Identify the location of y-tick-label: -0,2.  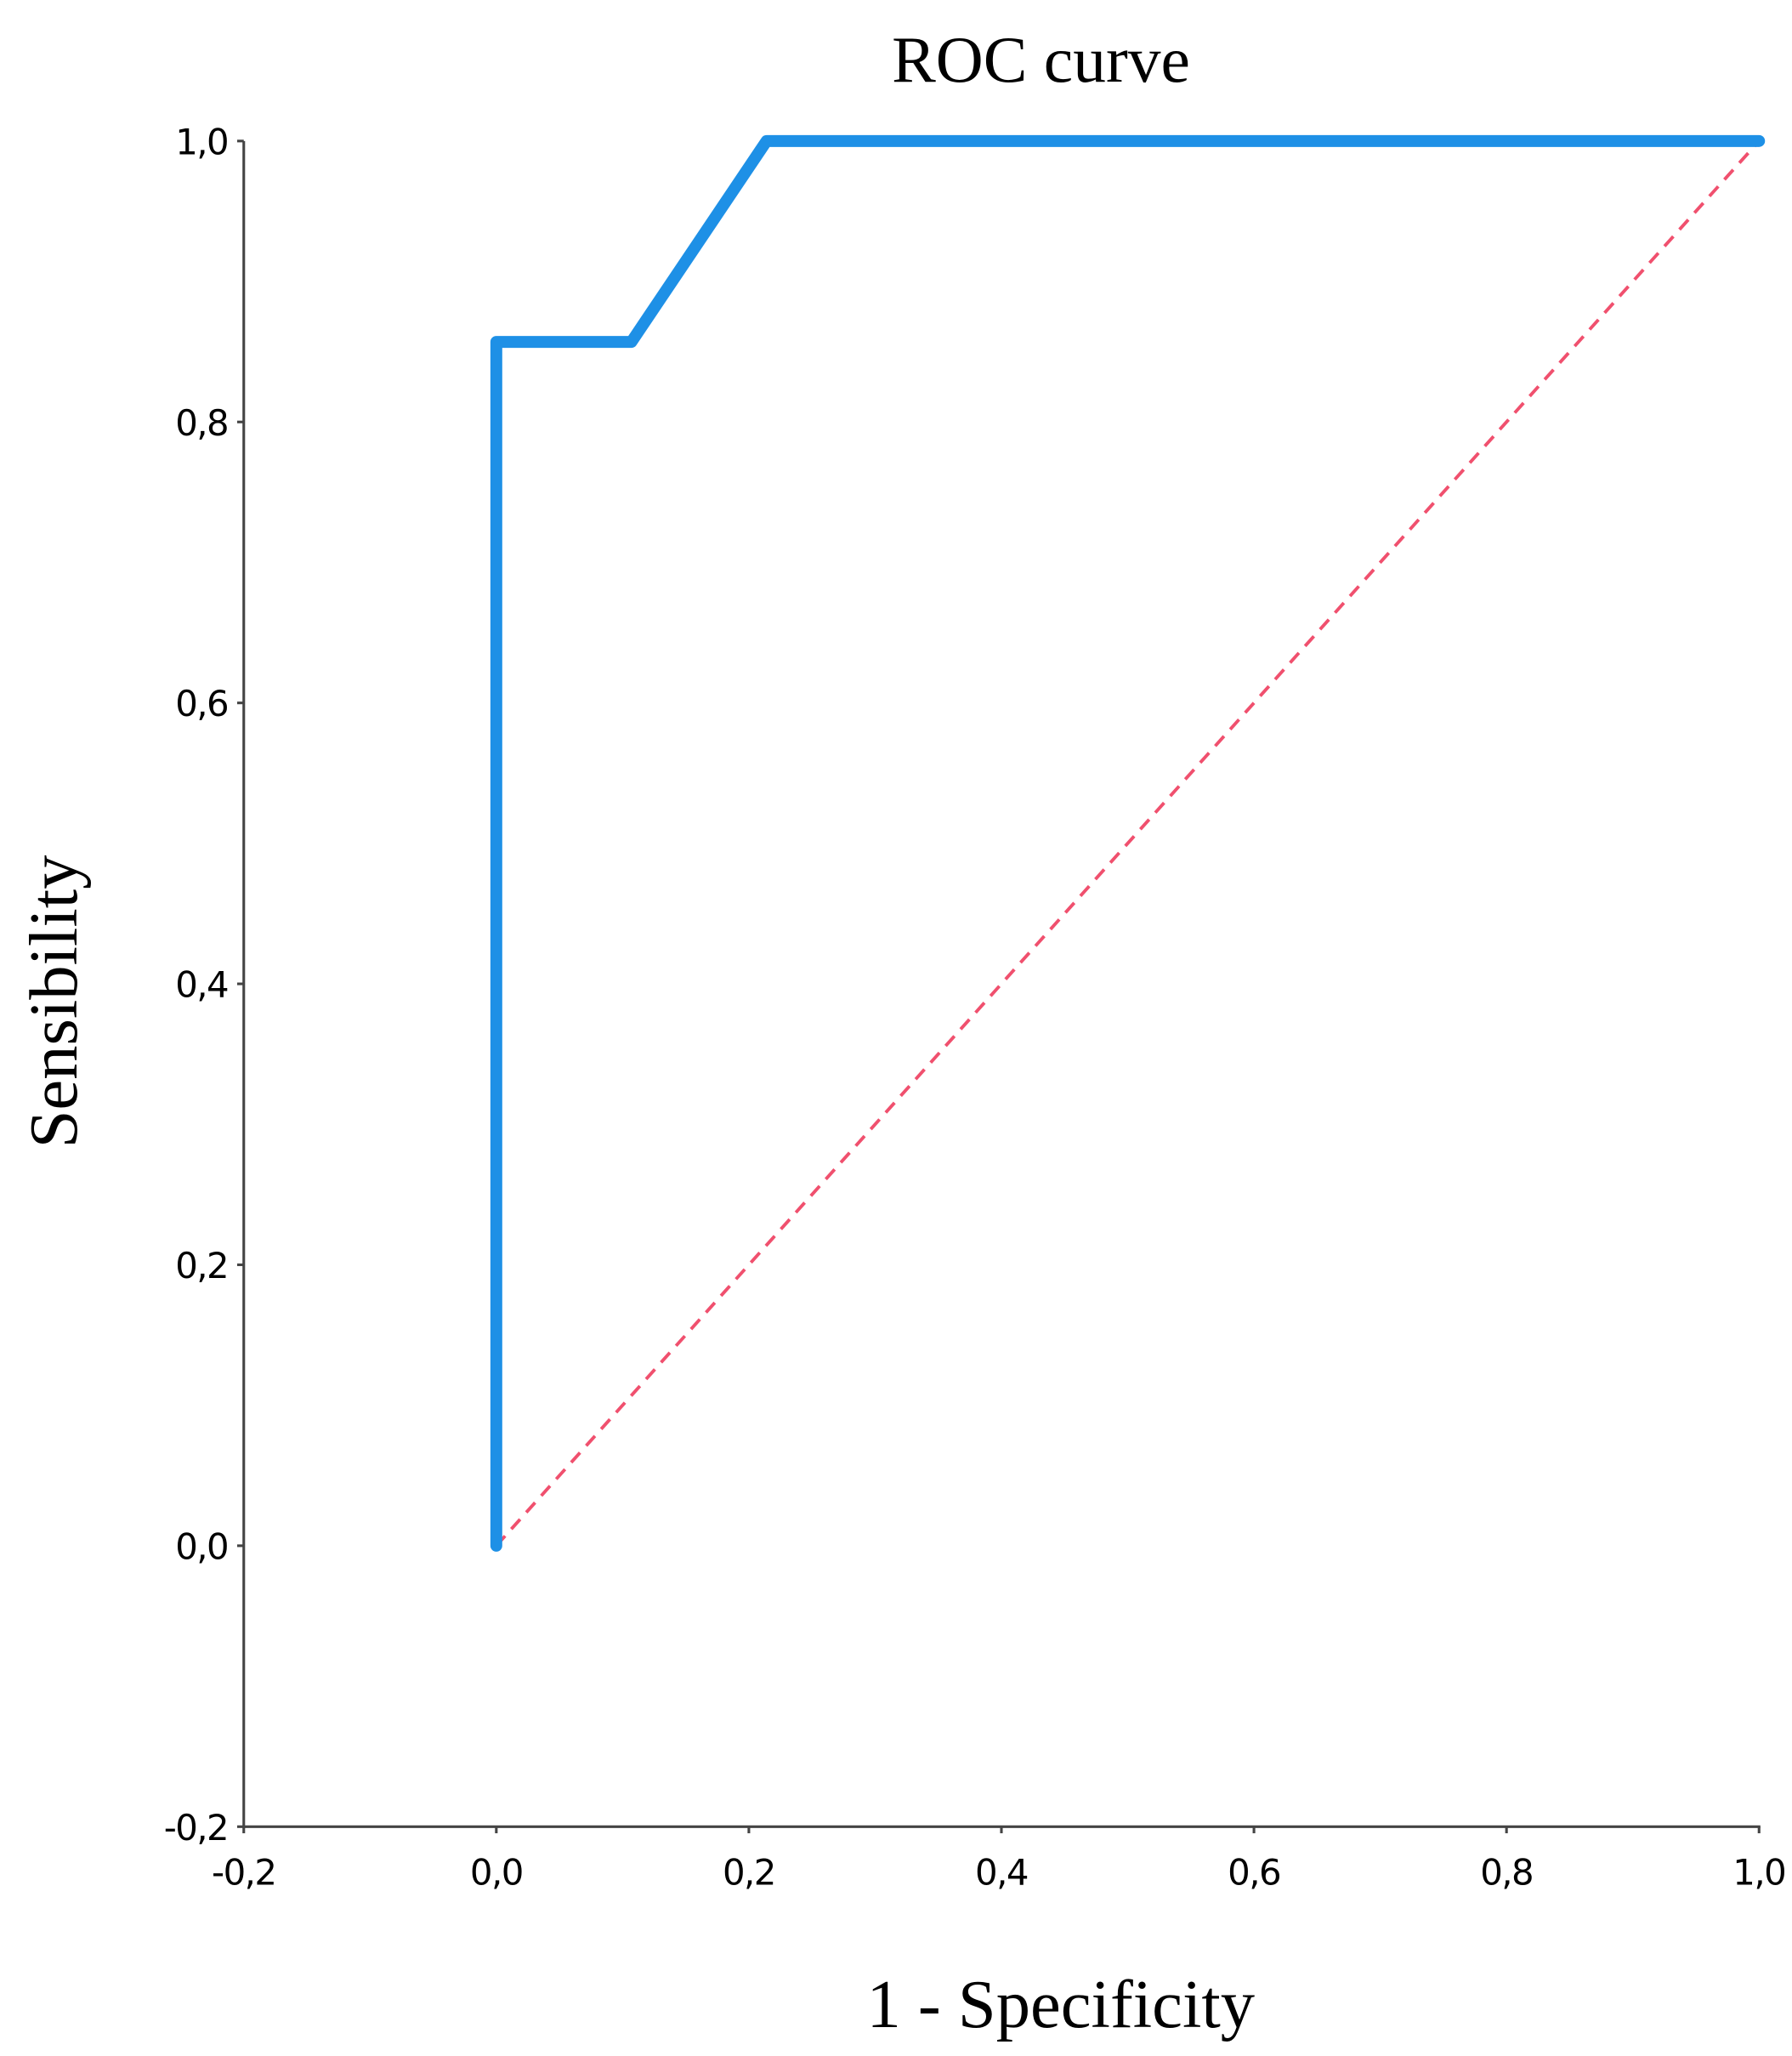
(196, 1828).